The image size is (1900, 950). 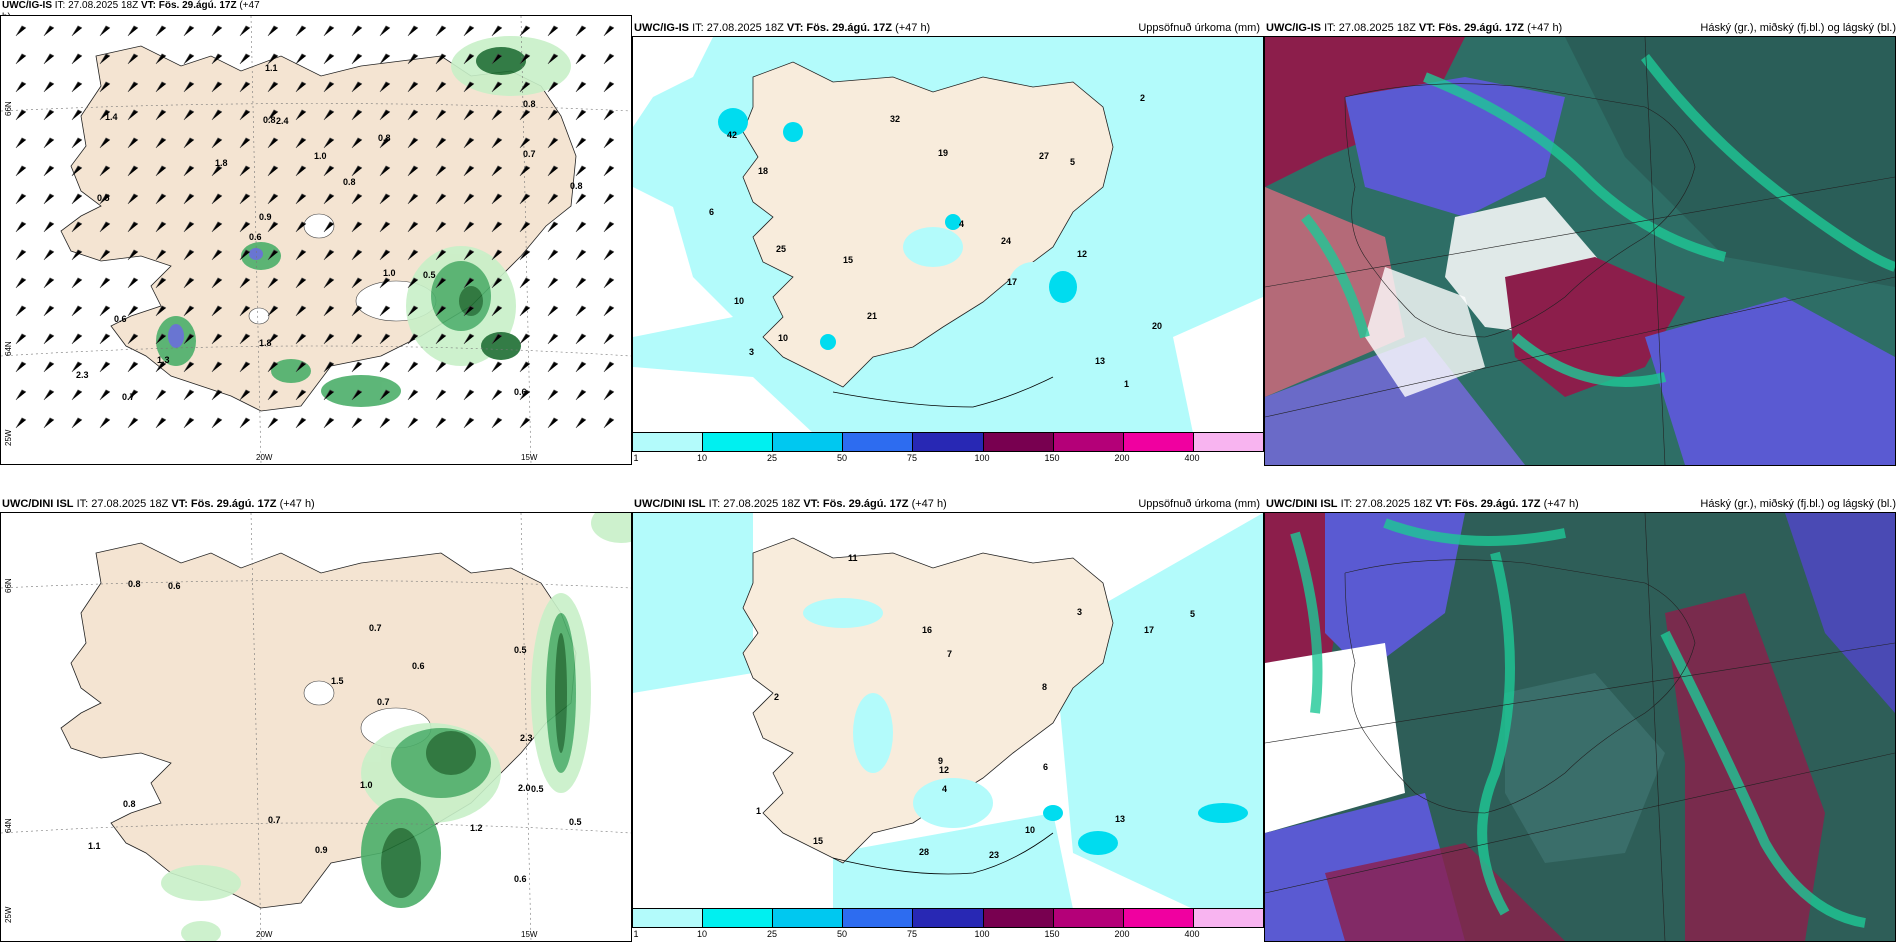 What do you see at coordinates (249, 5) in the screenshot?
I see `lead-time: (+47` at bounding box center [249, 5].